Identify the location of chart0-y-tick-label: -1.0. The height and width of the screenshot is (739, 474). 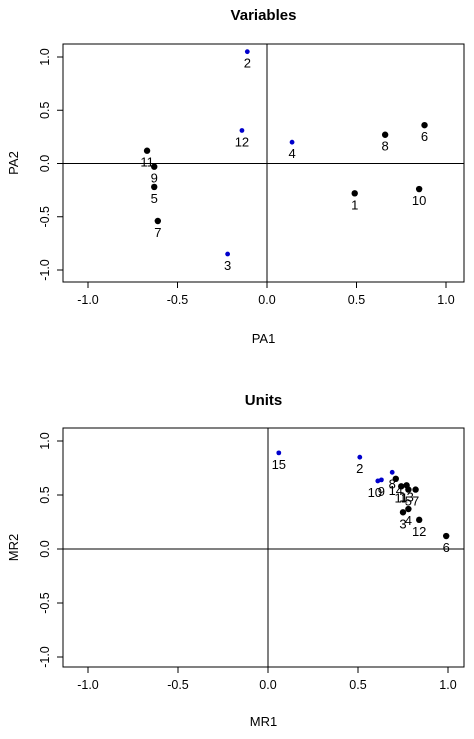
(45, 270).